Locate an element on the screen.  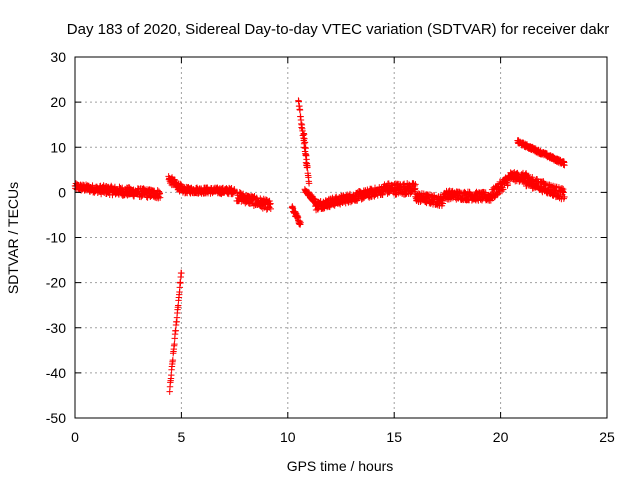
y-tick-label: 0 is located at coordinates (62, 192).